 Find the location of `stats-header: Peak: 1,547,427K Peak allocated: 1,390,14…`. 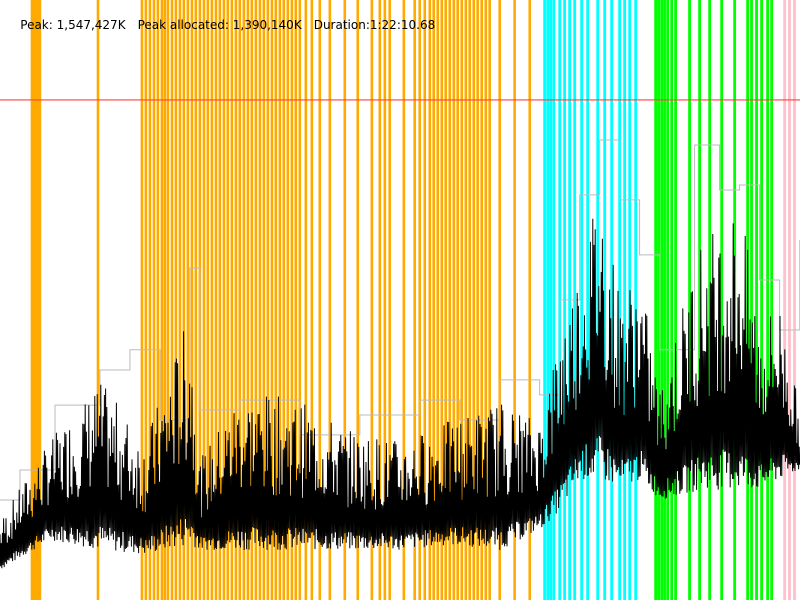

stats-header: Peak: 1,547,427K Peak allocated: 1,390,14… is located at coordinates (226, 25).